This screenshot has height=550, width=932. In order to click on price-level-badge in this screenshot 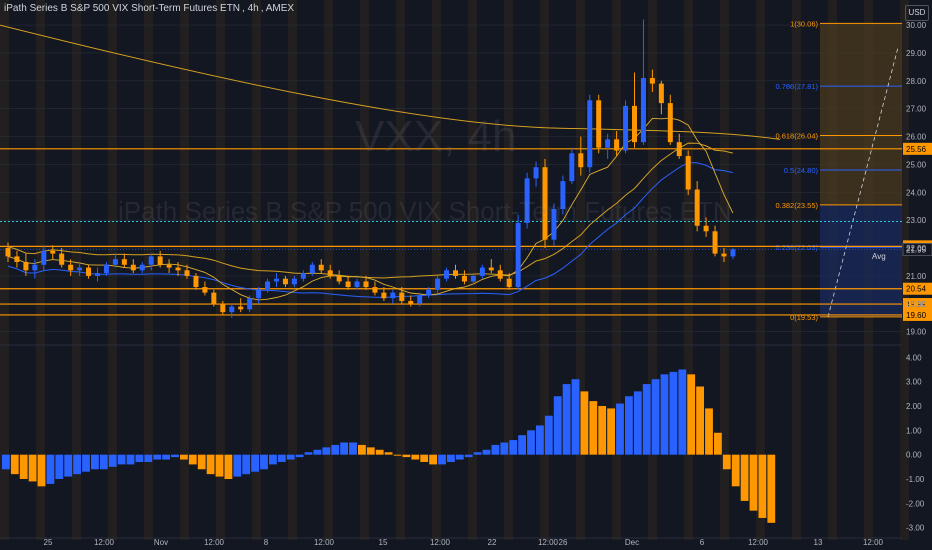, I will do `click(917, 148)`.